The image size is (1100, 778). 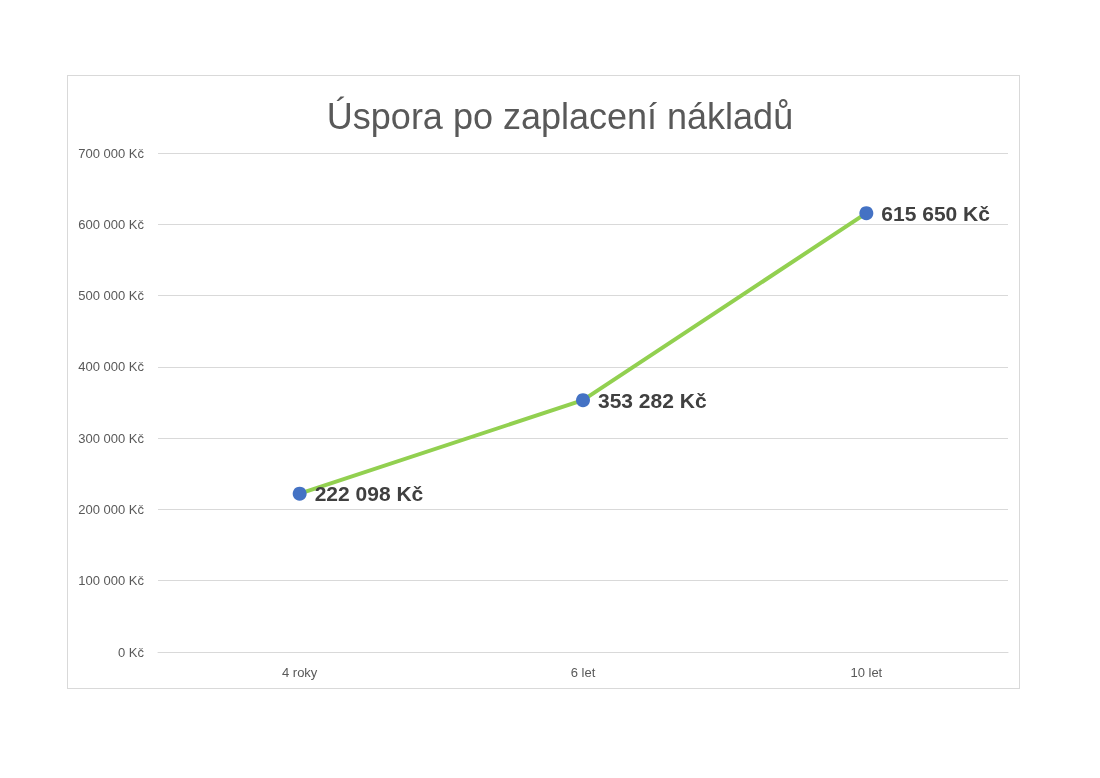 What do you see at coordinates (652, 400) in the screenshot?
I see `data-label: 353 282 Kč` at bounding box center [652, 400].